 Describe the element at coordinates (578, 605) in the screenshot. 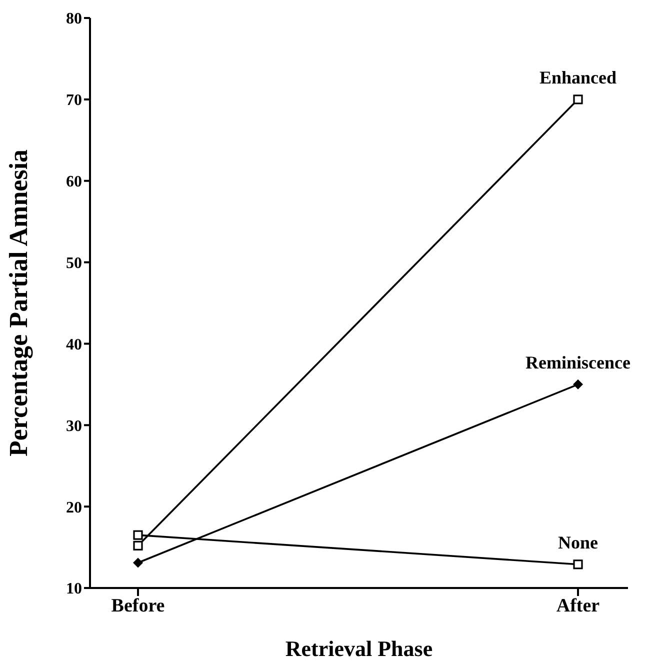

I see `x-tick-label: After` at that location.